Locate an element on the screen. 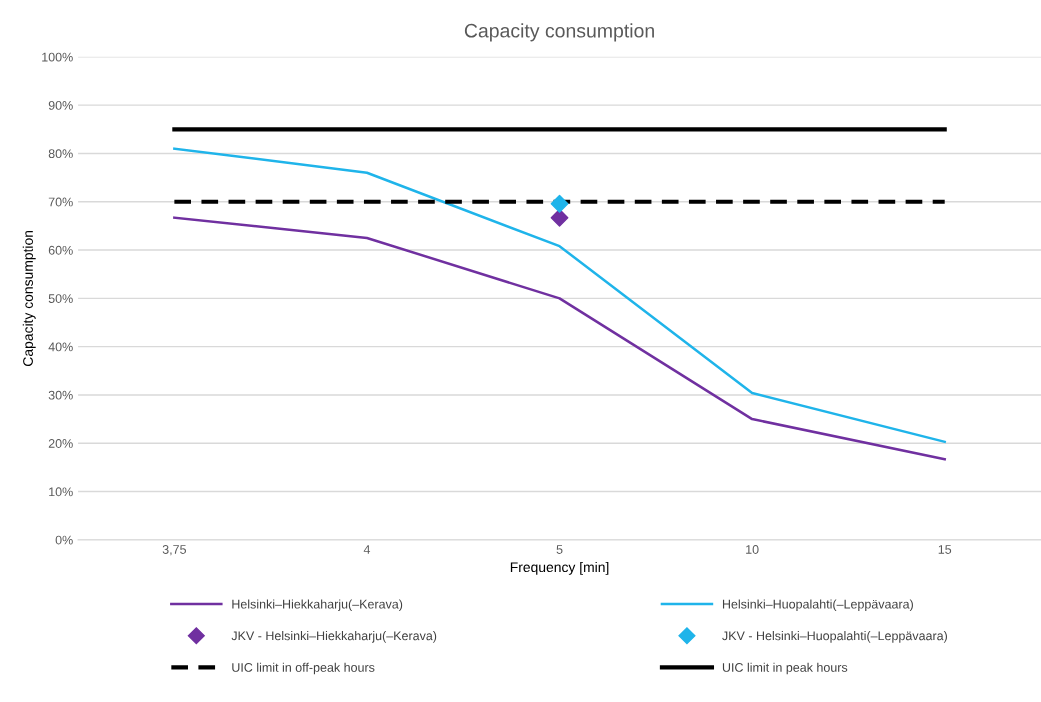  y-tick-label: 20% is located at coordinates (60, 443).